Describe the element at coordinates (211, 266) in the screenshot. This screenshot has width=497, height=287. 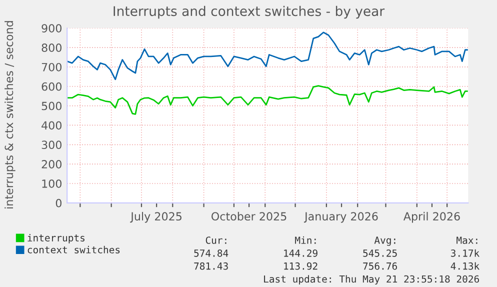
I see `text: 781.43` at that location.